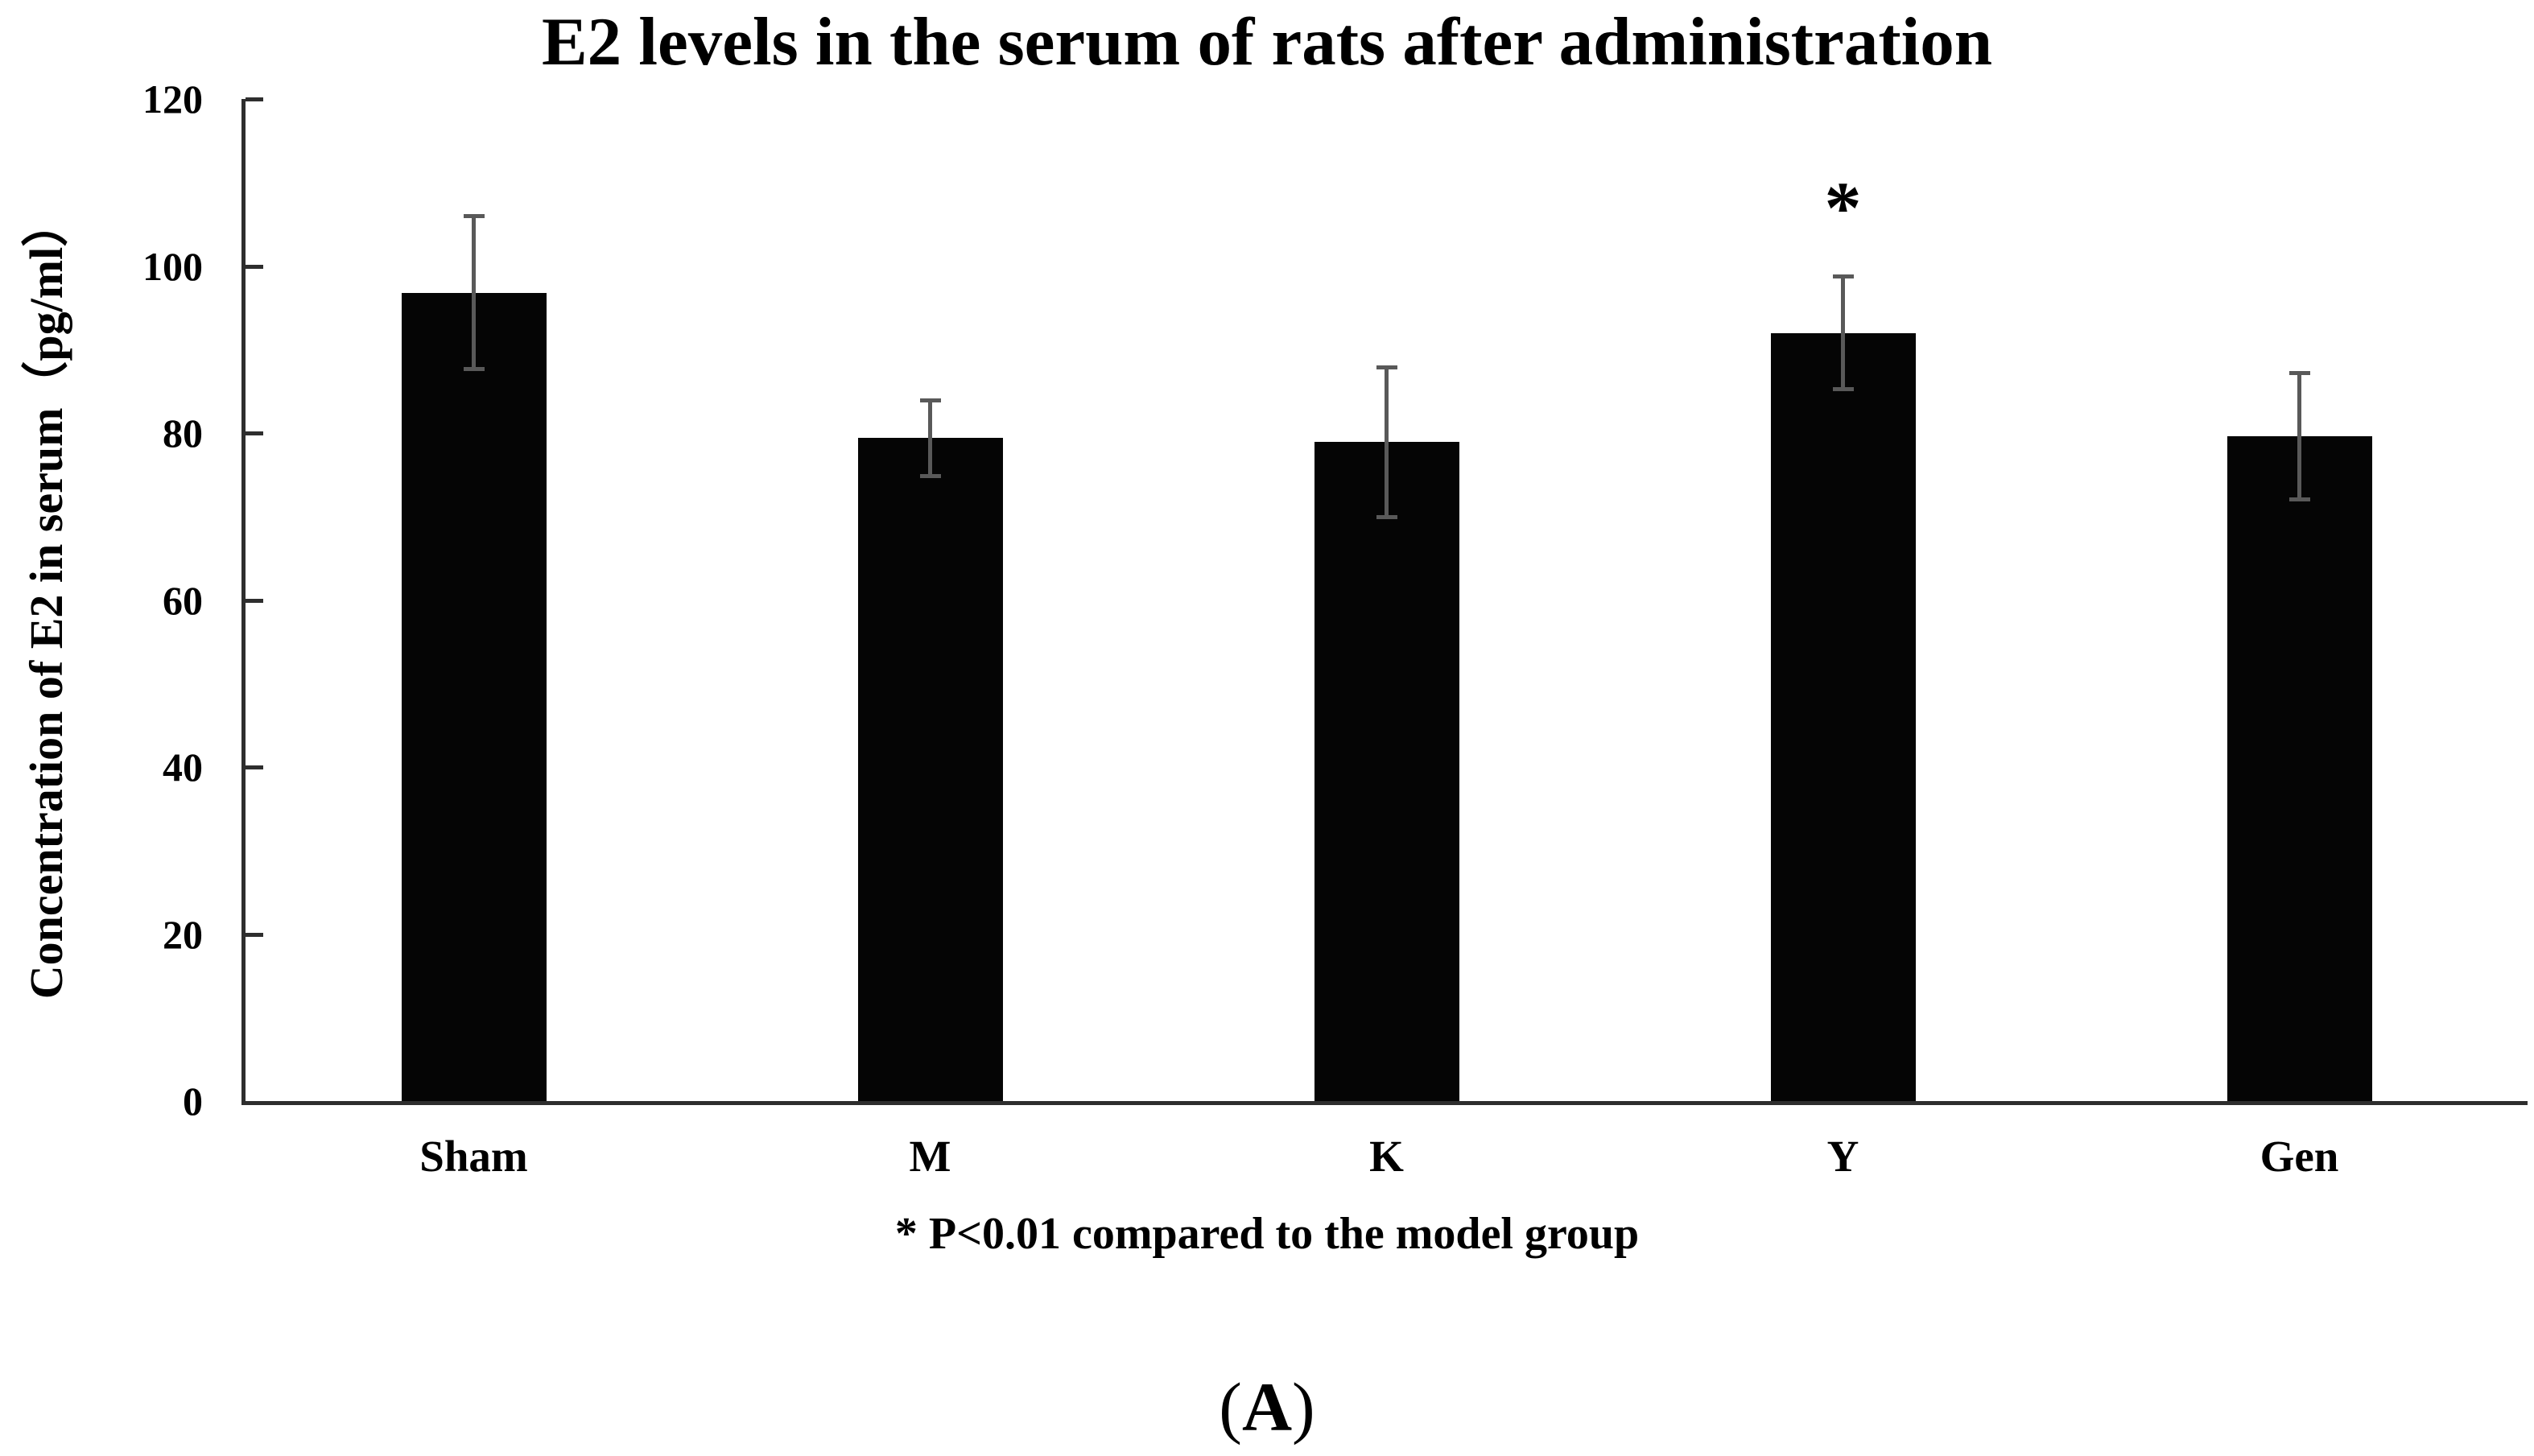 This screenshot has width=2534, height=1456. I want to click on panel-letter: A, so click(1267, 1407).